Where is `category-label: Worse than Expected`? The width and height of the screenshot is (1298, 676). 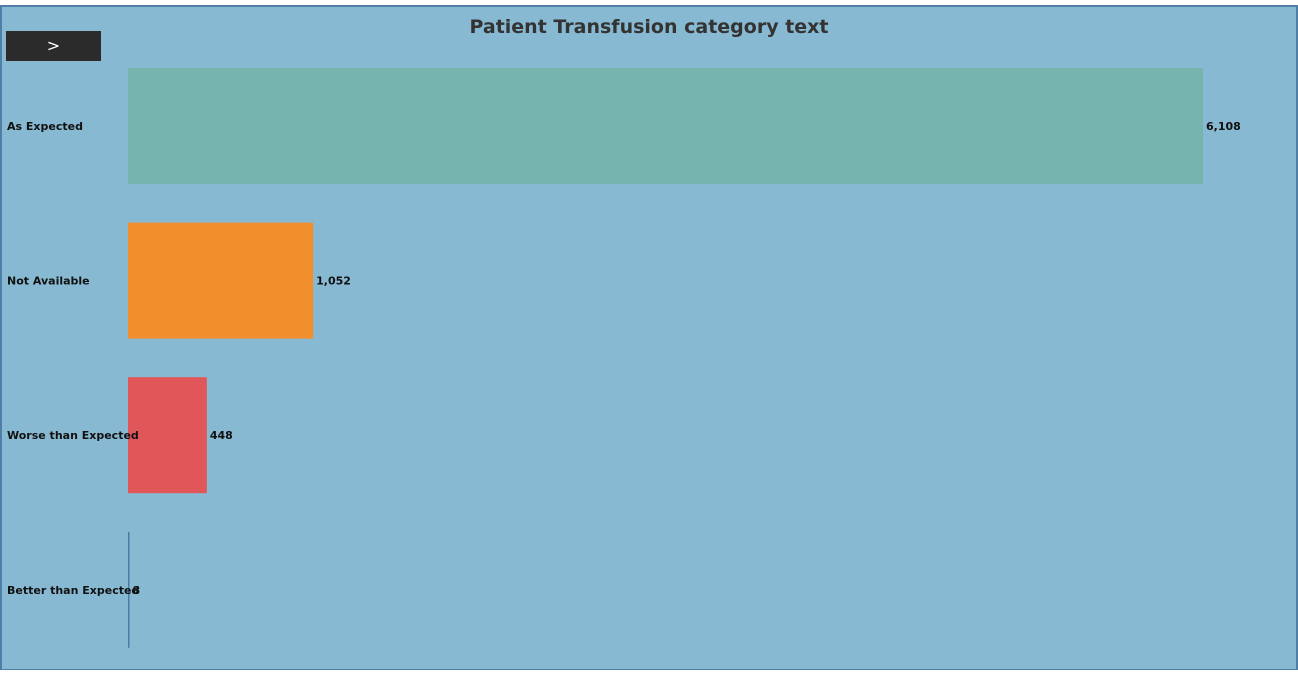
category-label: Worse than Expected is located at coordinates (73, 435).